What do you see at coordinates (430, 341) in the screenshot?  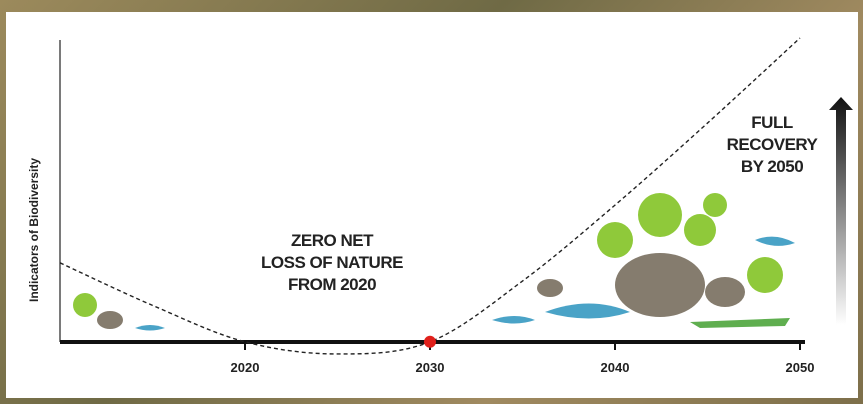 I see `milestone-dot` at bounding box center [430, 341].